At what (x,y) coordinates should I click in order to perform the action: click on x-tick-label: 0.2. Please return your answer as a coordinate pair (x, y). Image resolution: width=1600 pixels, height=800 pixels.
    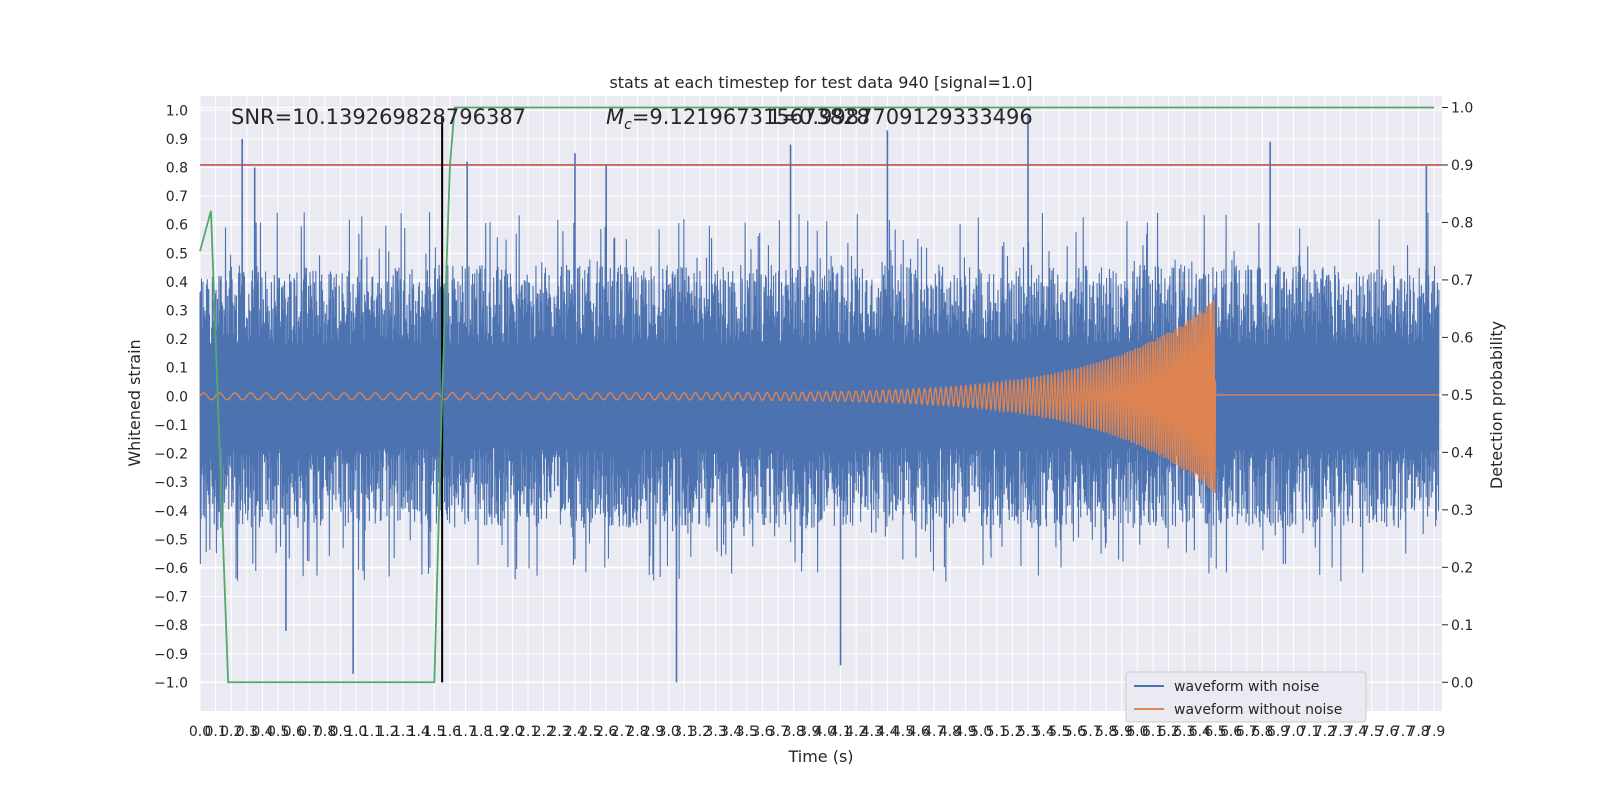
    Looking at the image, I should click on (231, 732).